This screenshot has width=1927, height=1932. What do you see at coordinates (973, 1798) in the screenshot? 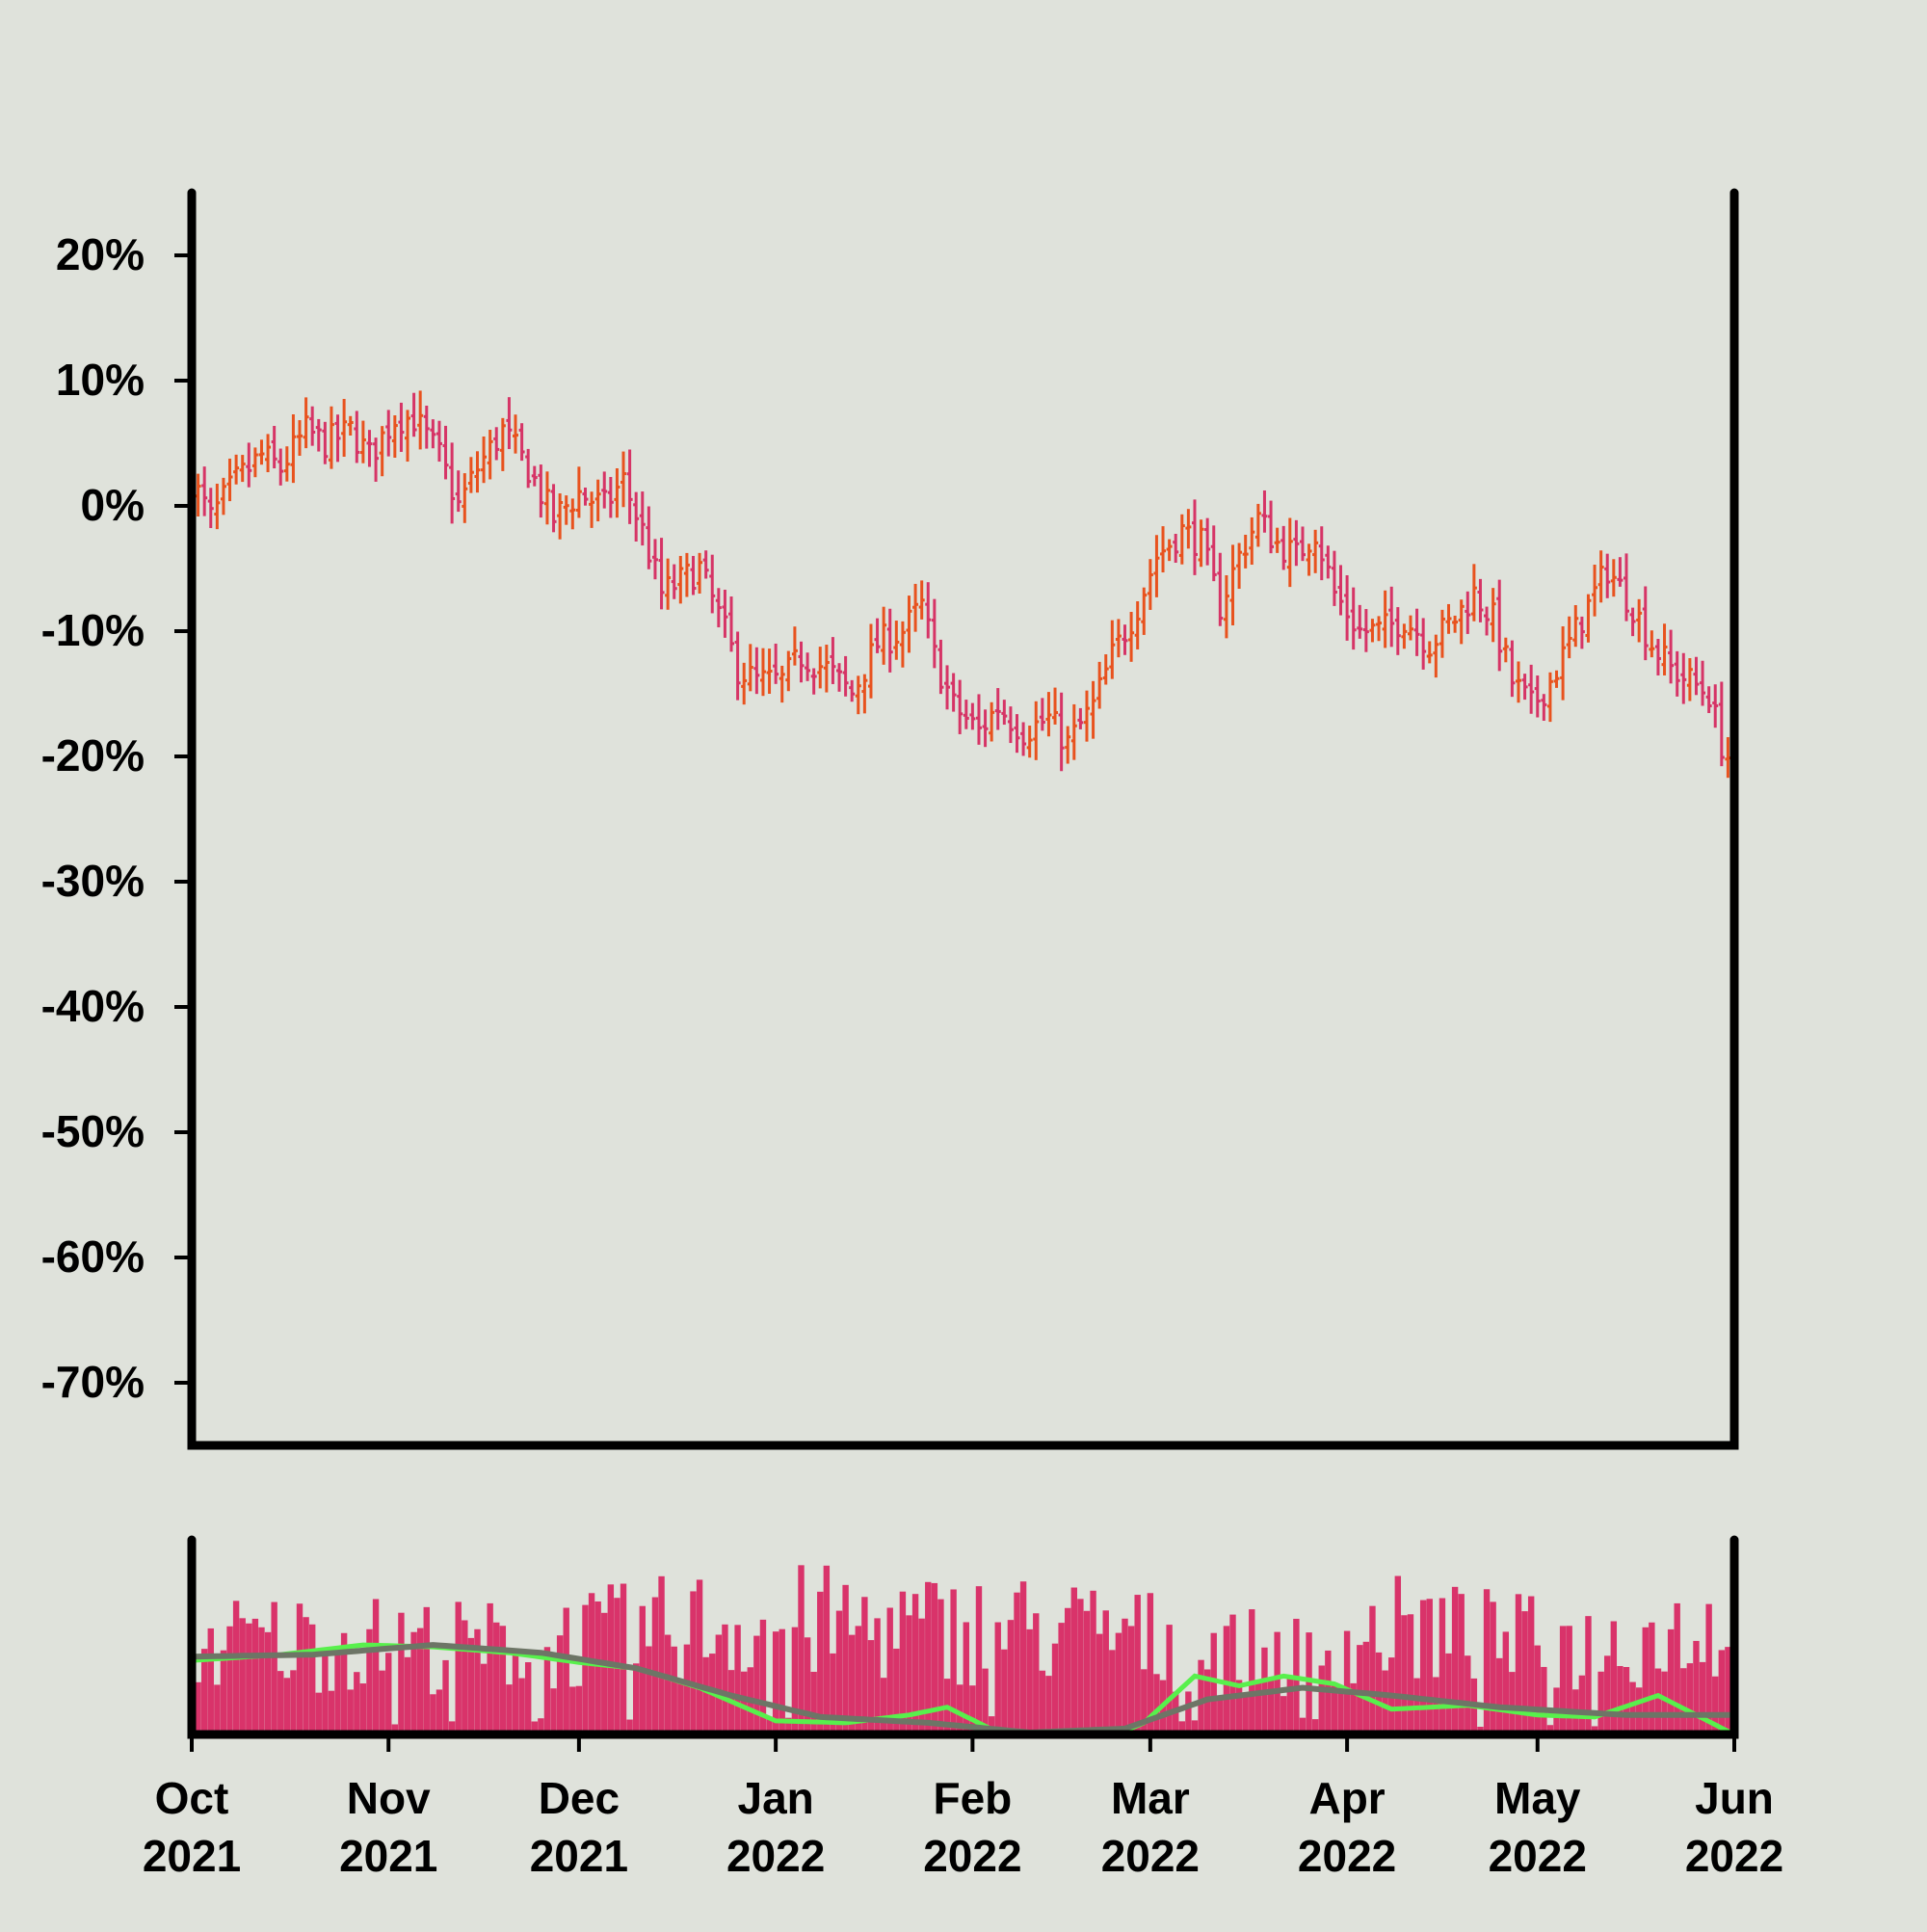
I see `x-tick-month: Feb` at bounding box center [973, 1798].